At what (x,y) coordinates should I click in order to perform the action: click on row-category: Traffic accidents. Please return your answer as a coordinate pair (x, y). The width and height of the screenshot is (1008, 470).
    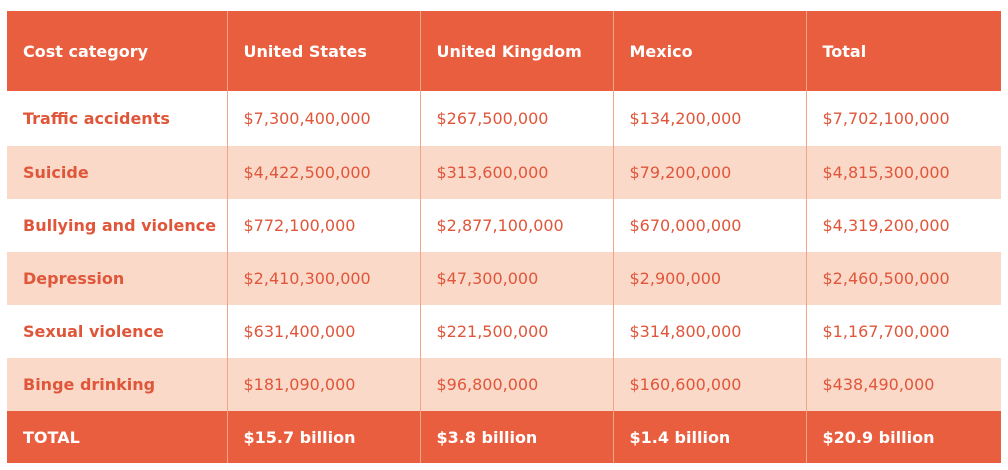
    Looking at the image, I should click on (117, 118).